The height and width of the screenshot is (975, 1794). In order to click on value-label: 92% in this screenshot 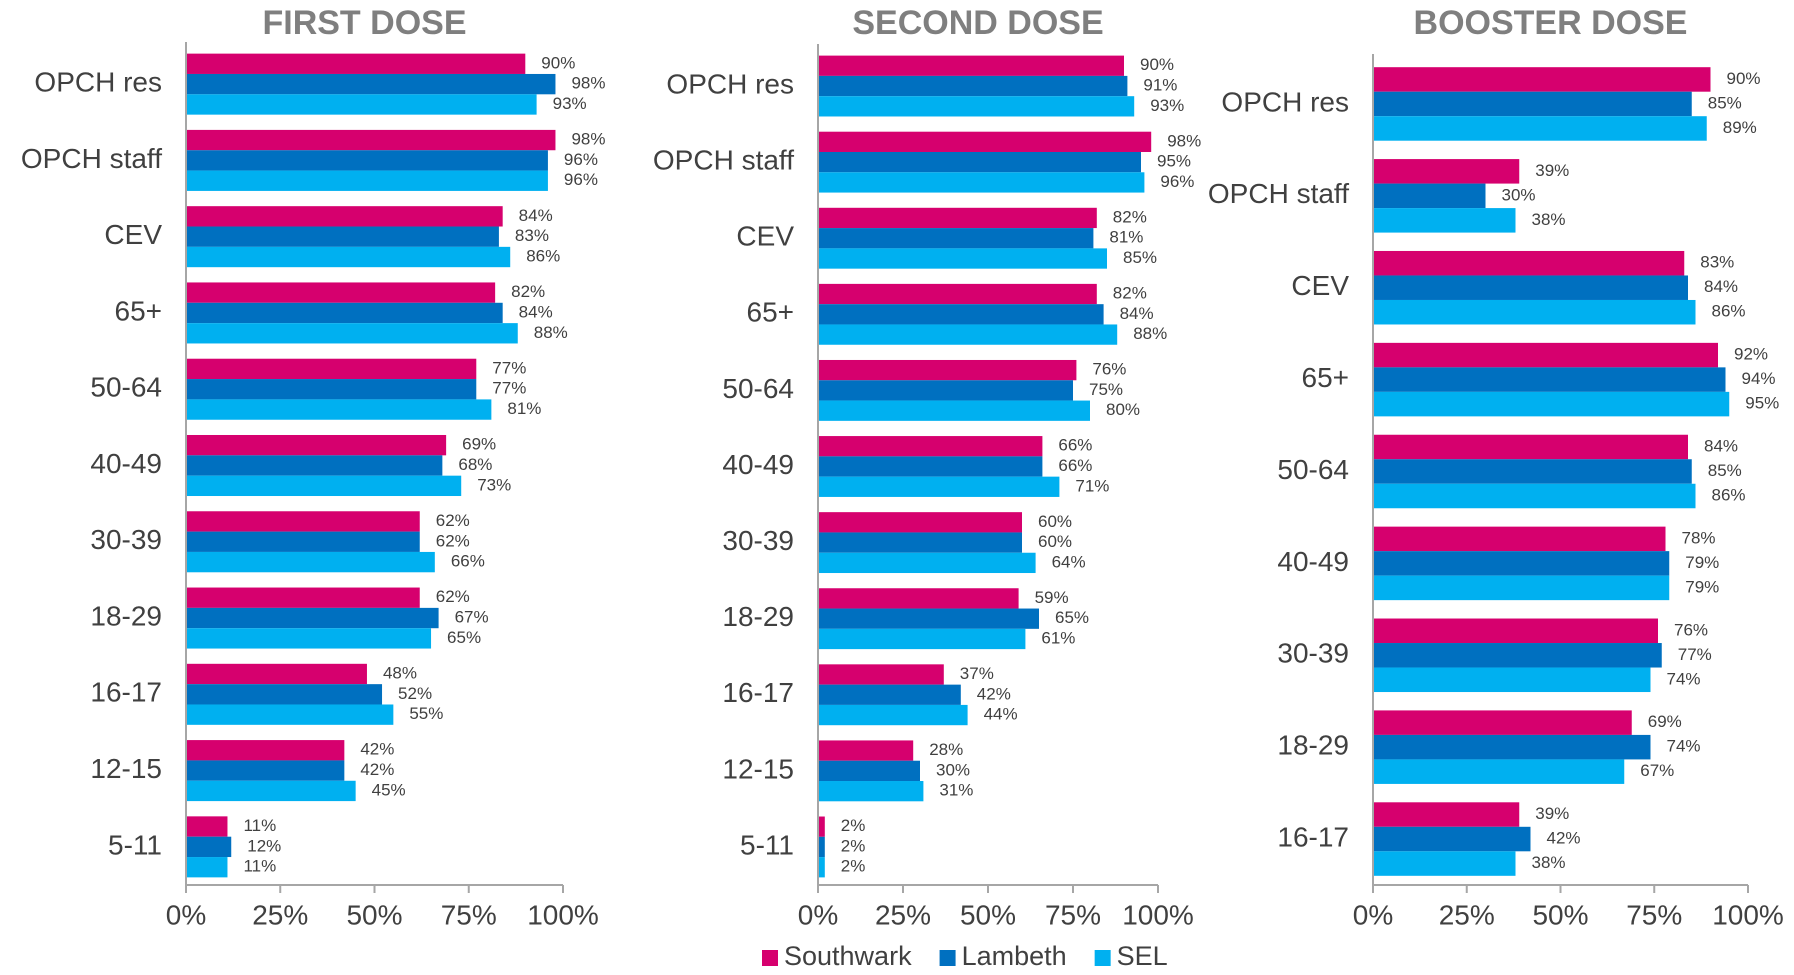, I will do `click(1751, 354)`.